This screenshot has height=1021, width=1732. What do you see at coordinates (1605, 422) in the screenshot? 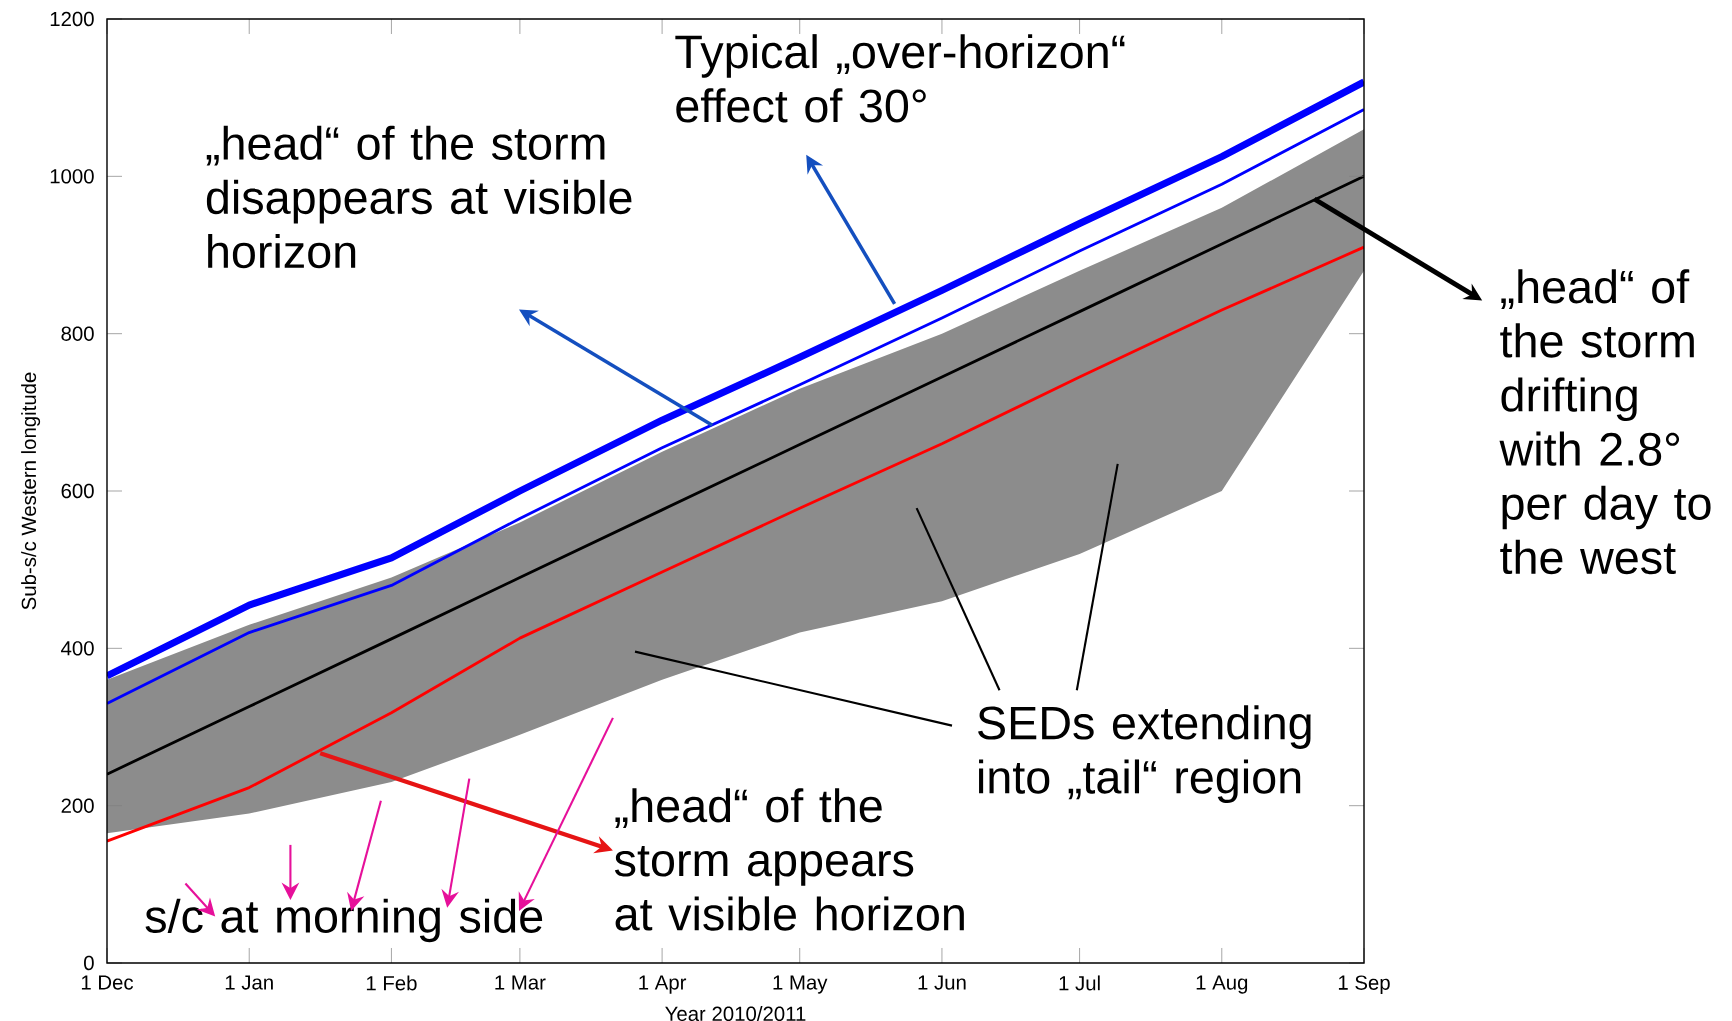
I see `text: „head“ of the storm drifting with 2.8° per day to the west` at bounding box center [1605, 422].